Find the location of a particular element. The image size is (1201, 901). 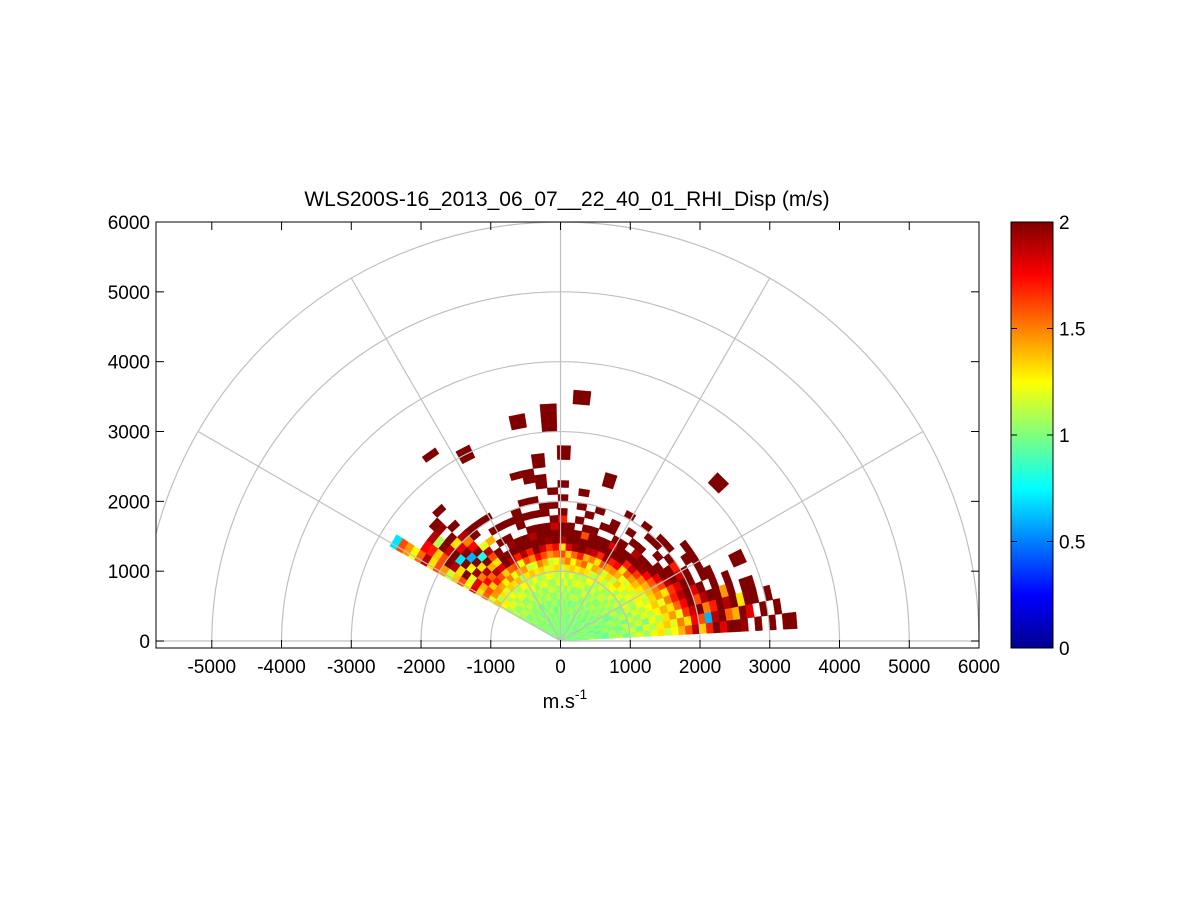

data-cell-r21-g14 is located at coordinates (562, 540).